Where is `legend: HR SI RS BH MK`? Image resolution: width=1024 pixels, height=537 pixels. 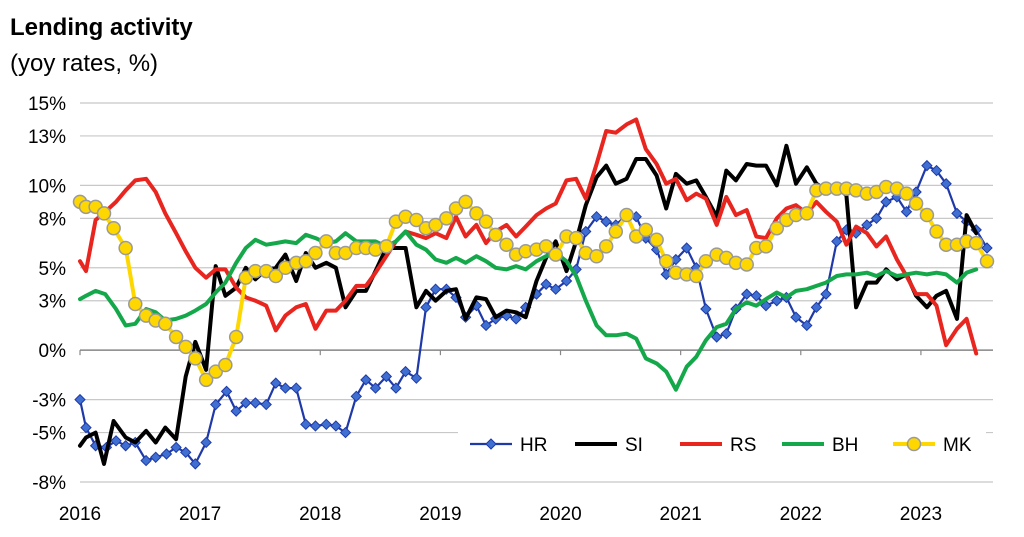 legend: HR SI RS BH MK is located at coordinates (722, 444).